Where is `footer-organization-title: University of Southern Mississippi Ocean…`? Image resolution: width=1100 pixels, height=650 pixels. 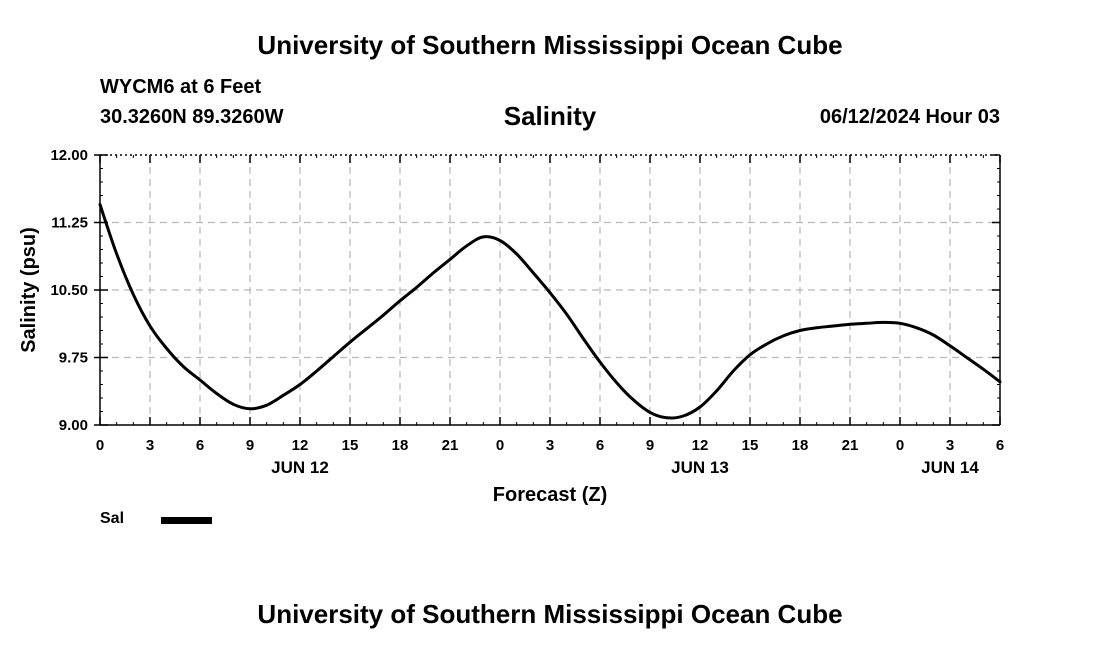
footer-organization-title: University of Southern Mississippi Ocean… is located at coordinates (550, 614).